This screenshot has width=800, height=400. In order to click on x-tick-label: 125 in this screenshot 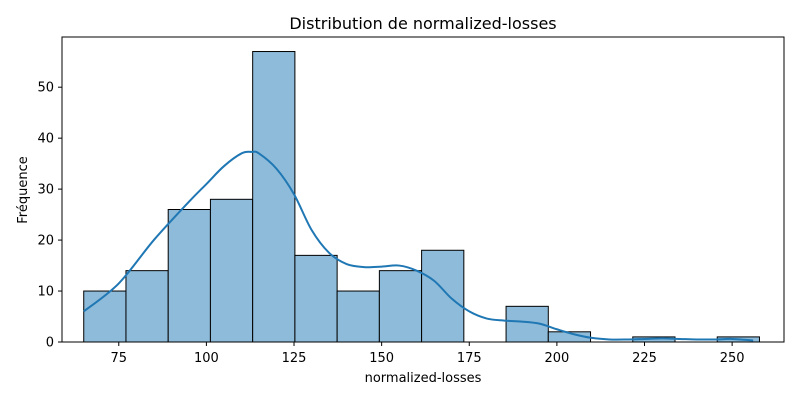, I will do `click(294, 358)`.